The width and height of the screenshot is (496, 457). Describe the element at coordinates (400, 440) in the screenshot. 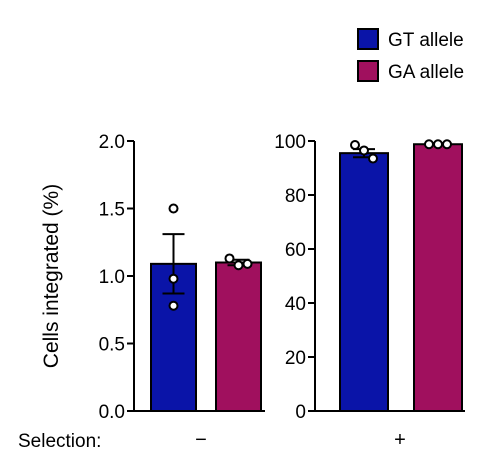

I see `panel-2-selection-value: +` at that location.